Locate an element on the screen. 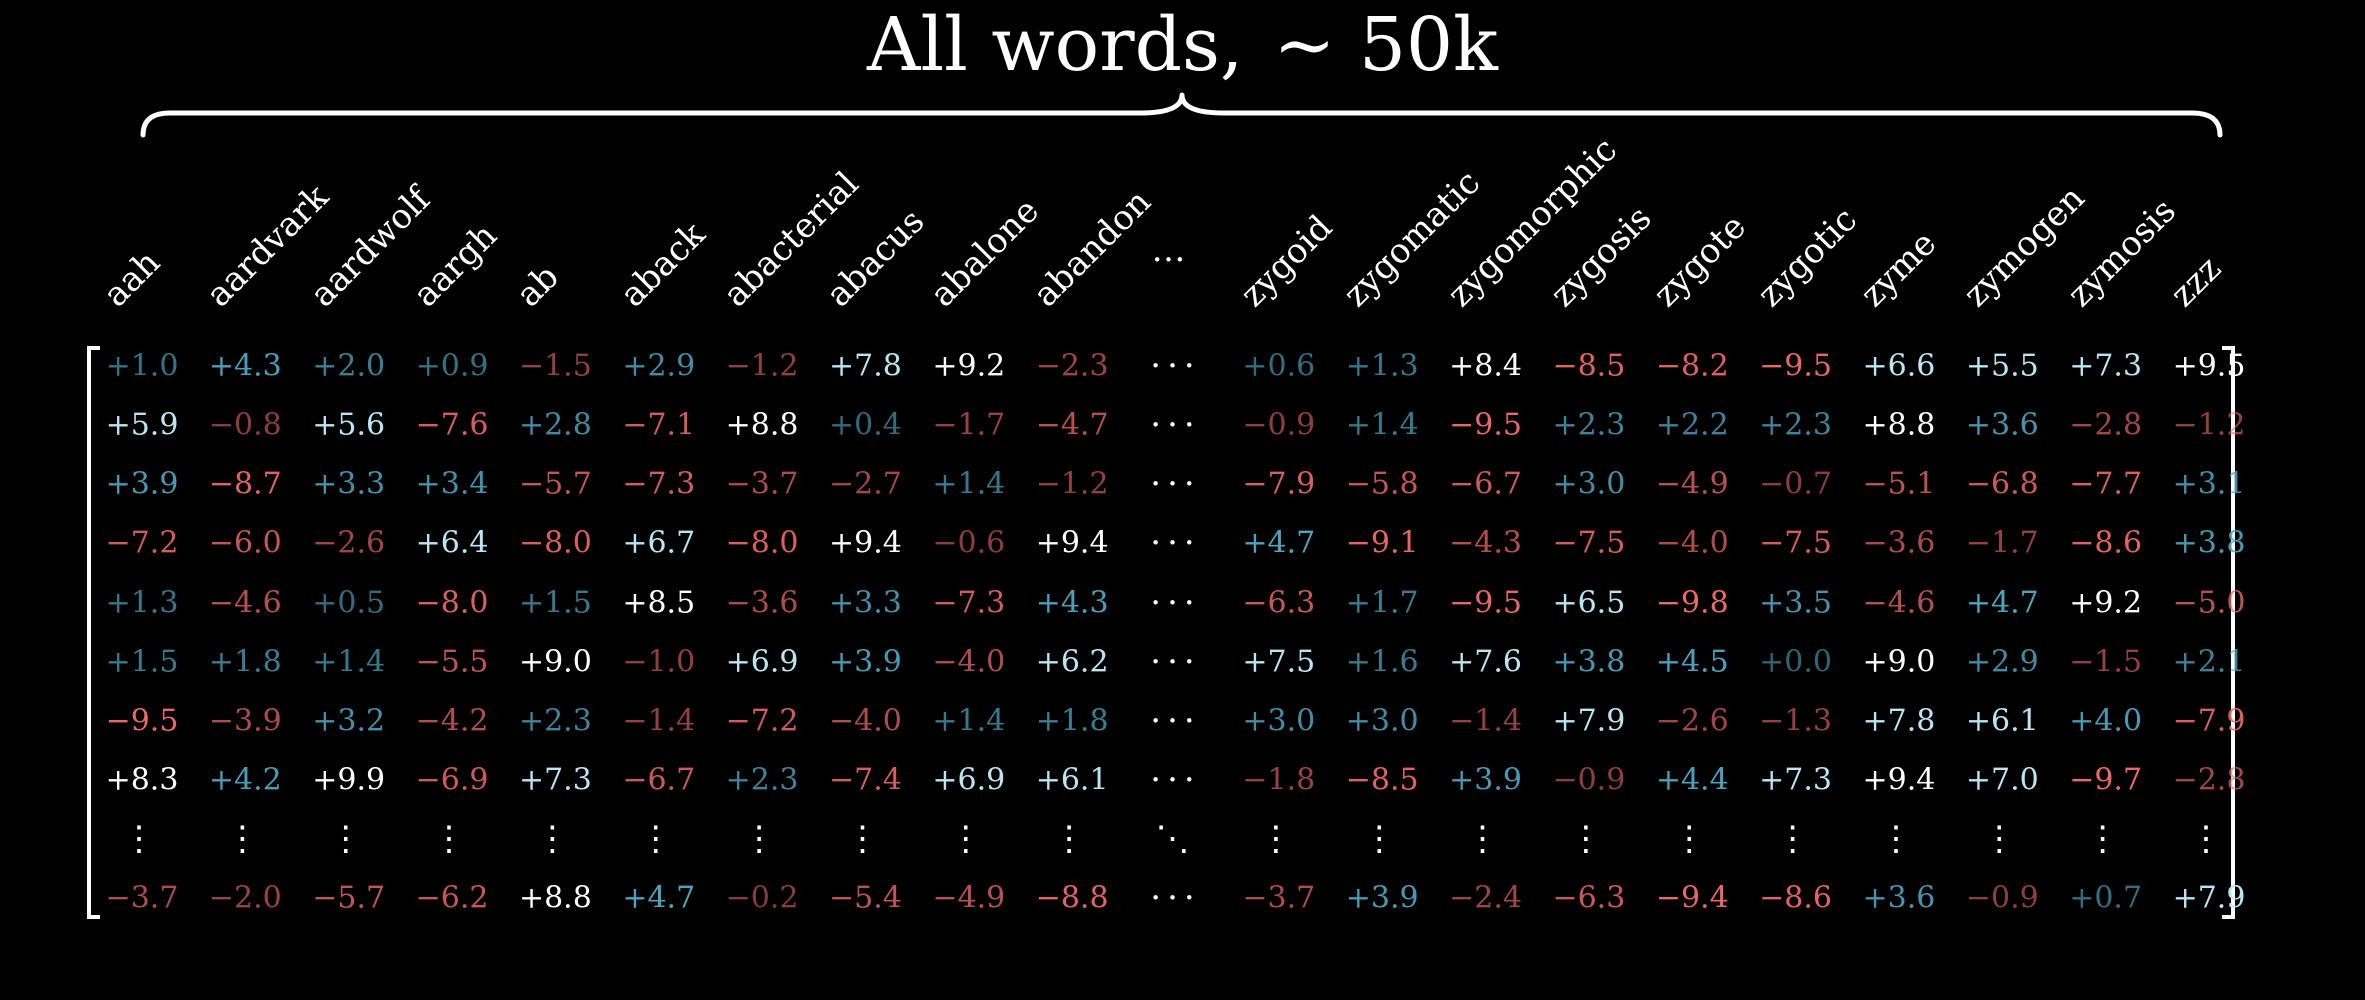 The width and height of the screenshot is (2365, 1000). matrix-cell: −7.5 is located at coordinates (1589, 543).